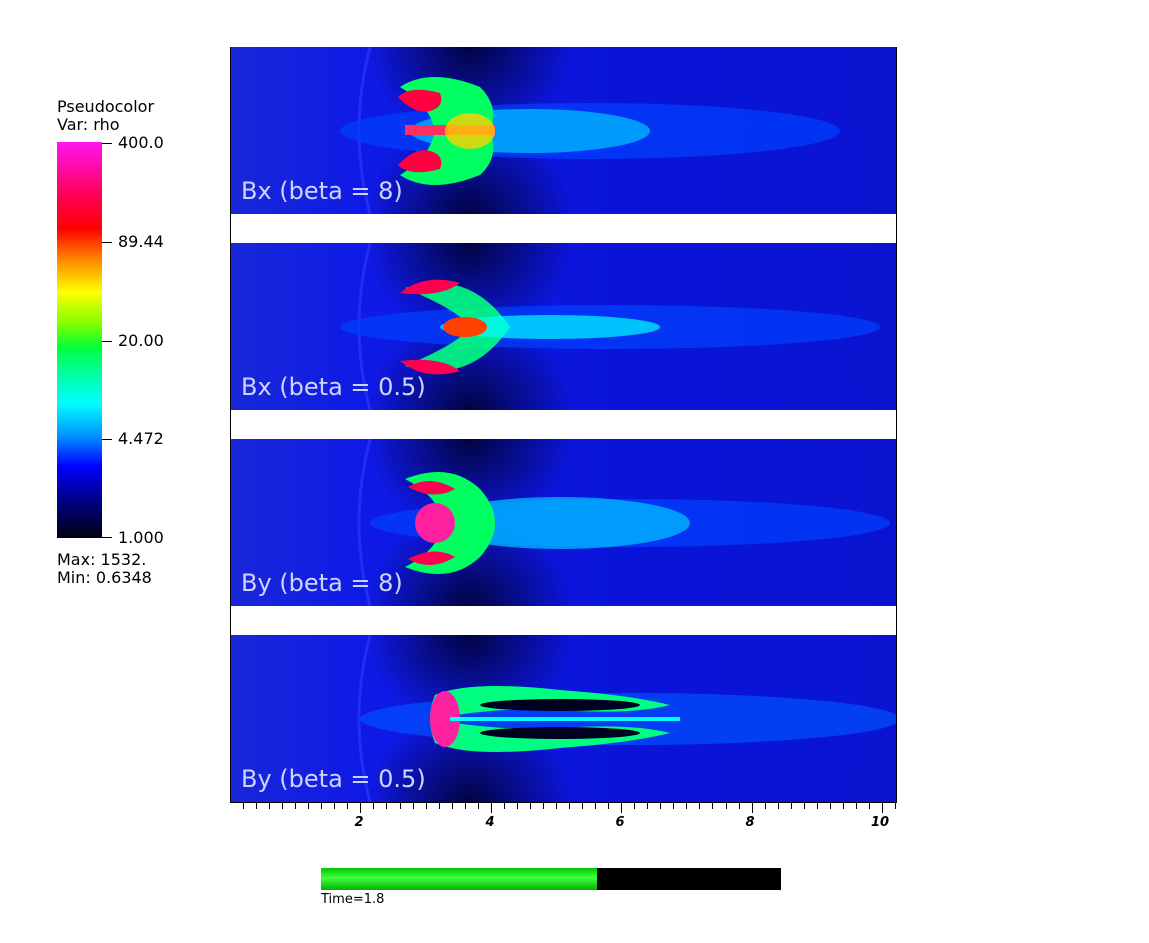  Describe the element at coordinates (459, 879) in the screenshot. I see `time-progress-fill` at that location.